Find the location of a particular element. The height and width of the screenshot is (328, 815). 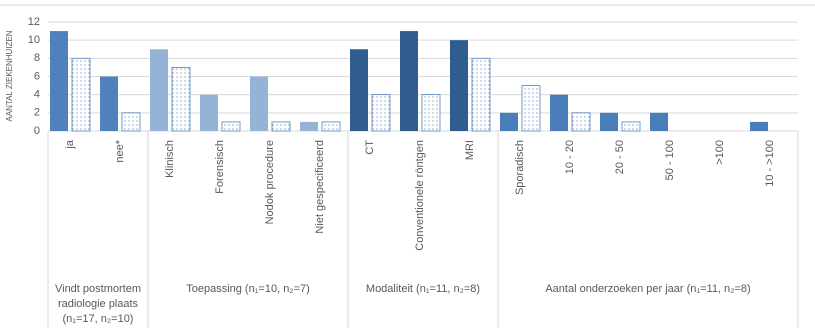

x-tick-label: nee* is located at coordinates (120, 150).